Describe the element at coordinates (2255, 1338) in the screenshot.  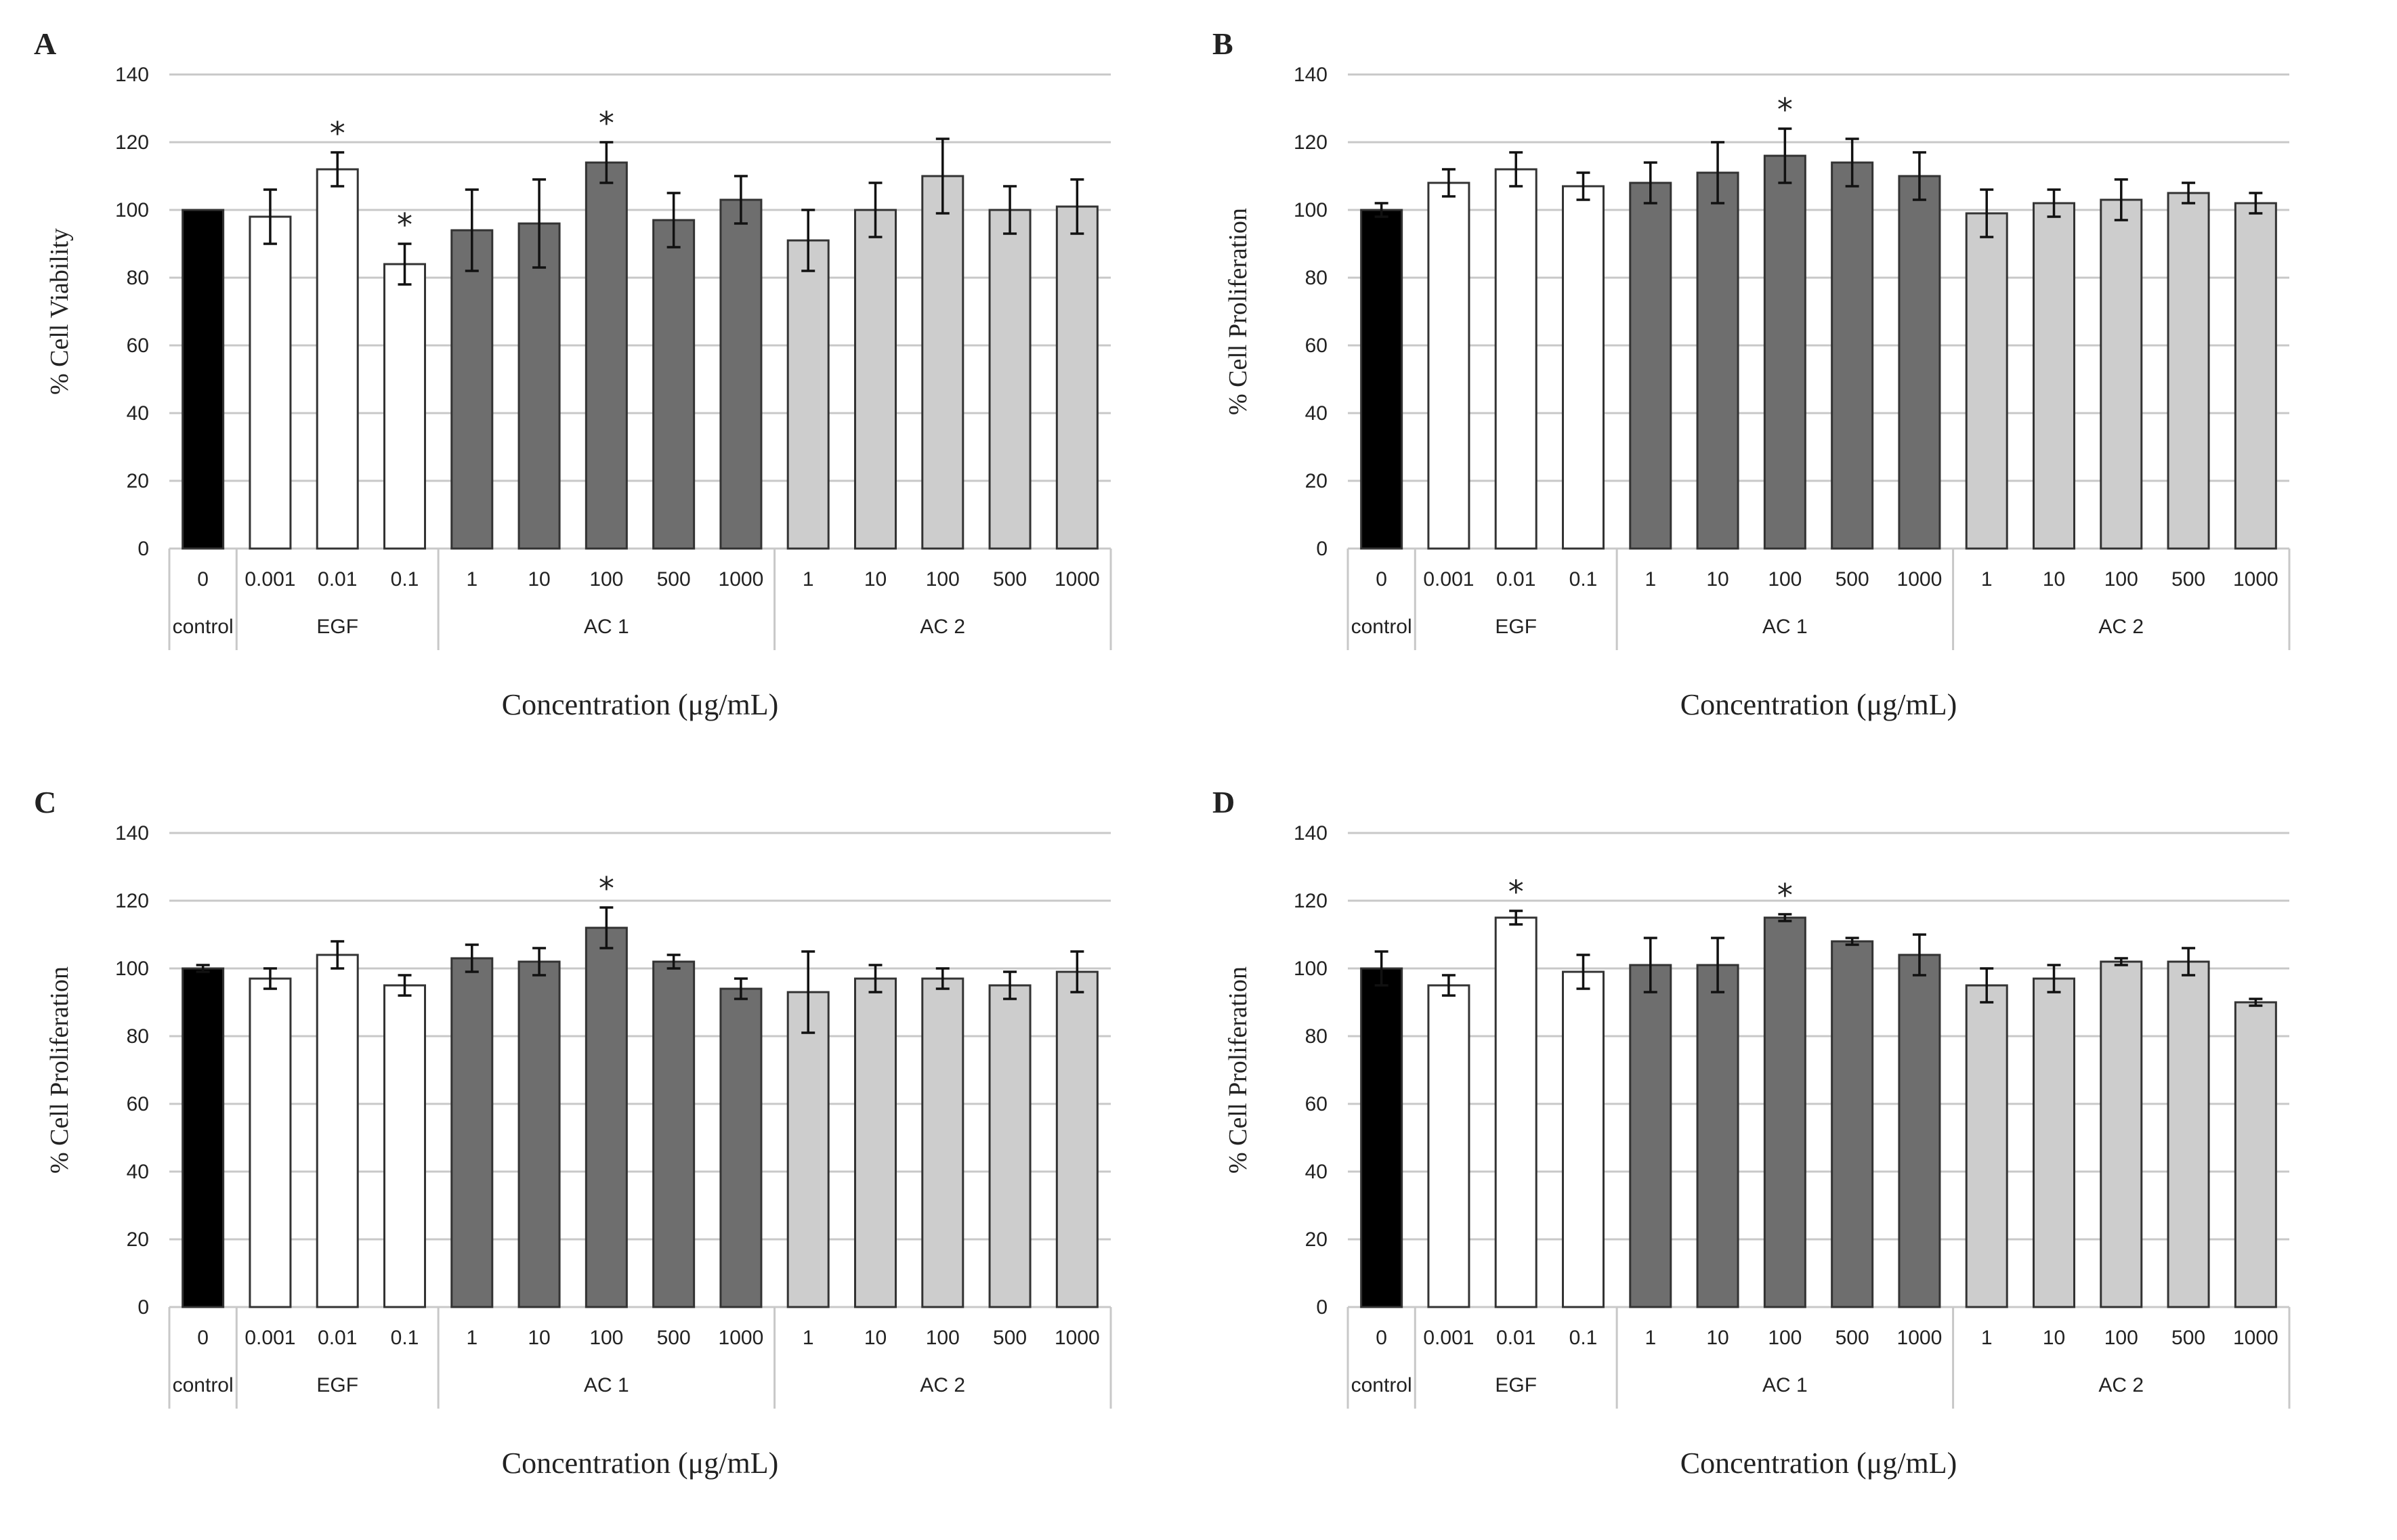
I see `category-label: 1000` at that location.